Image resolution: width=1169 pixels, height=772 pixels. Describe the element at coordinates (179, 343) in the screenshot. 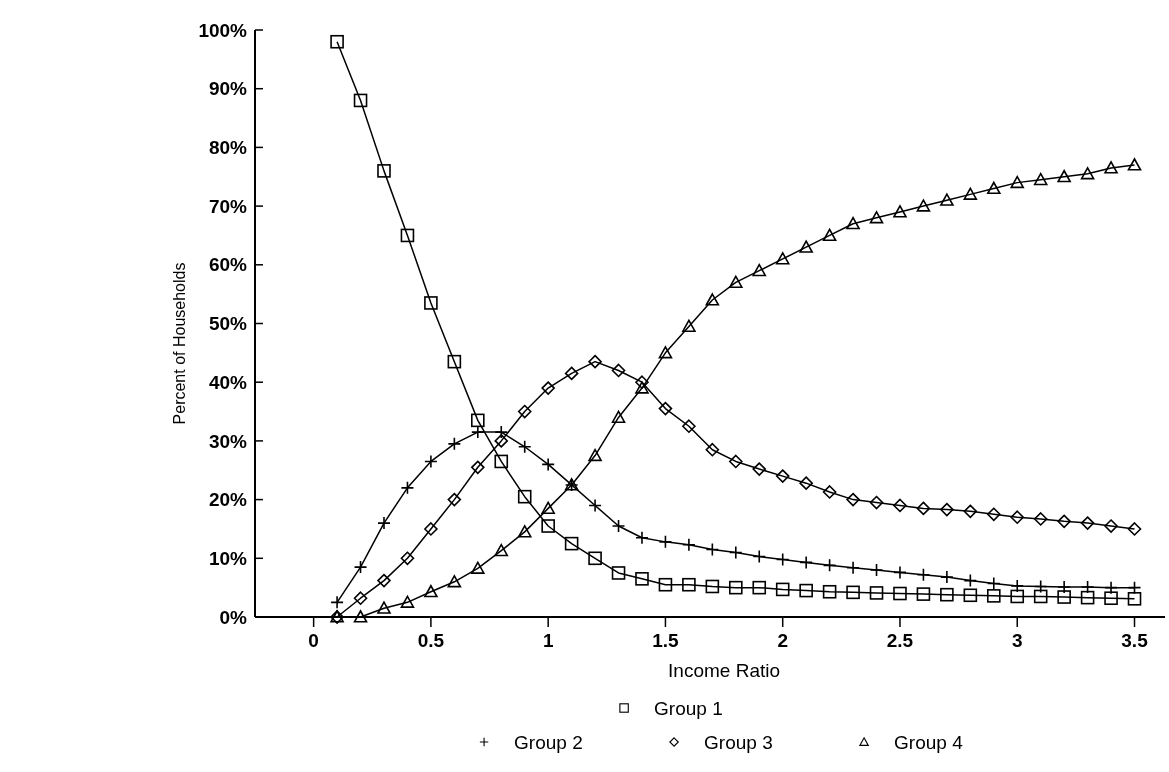

I see `y-axis-title: Percent of Households` at that location.